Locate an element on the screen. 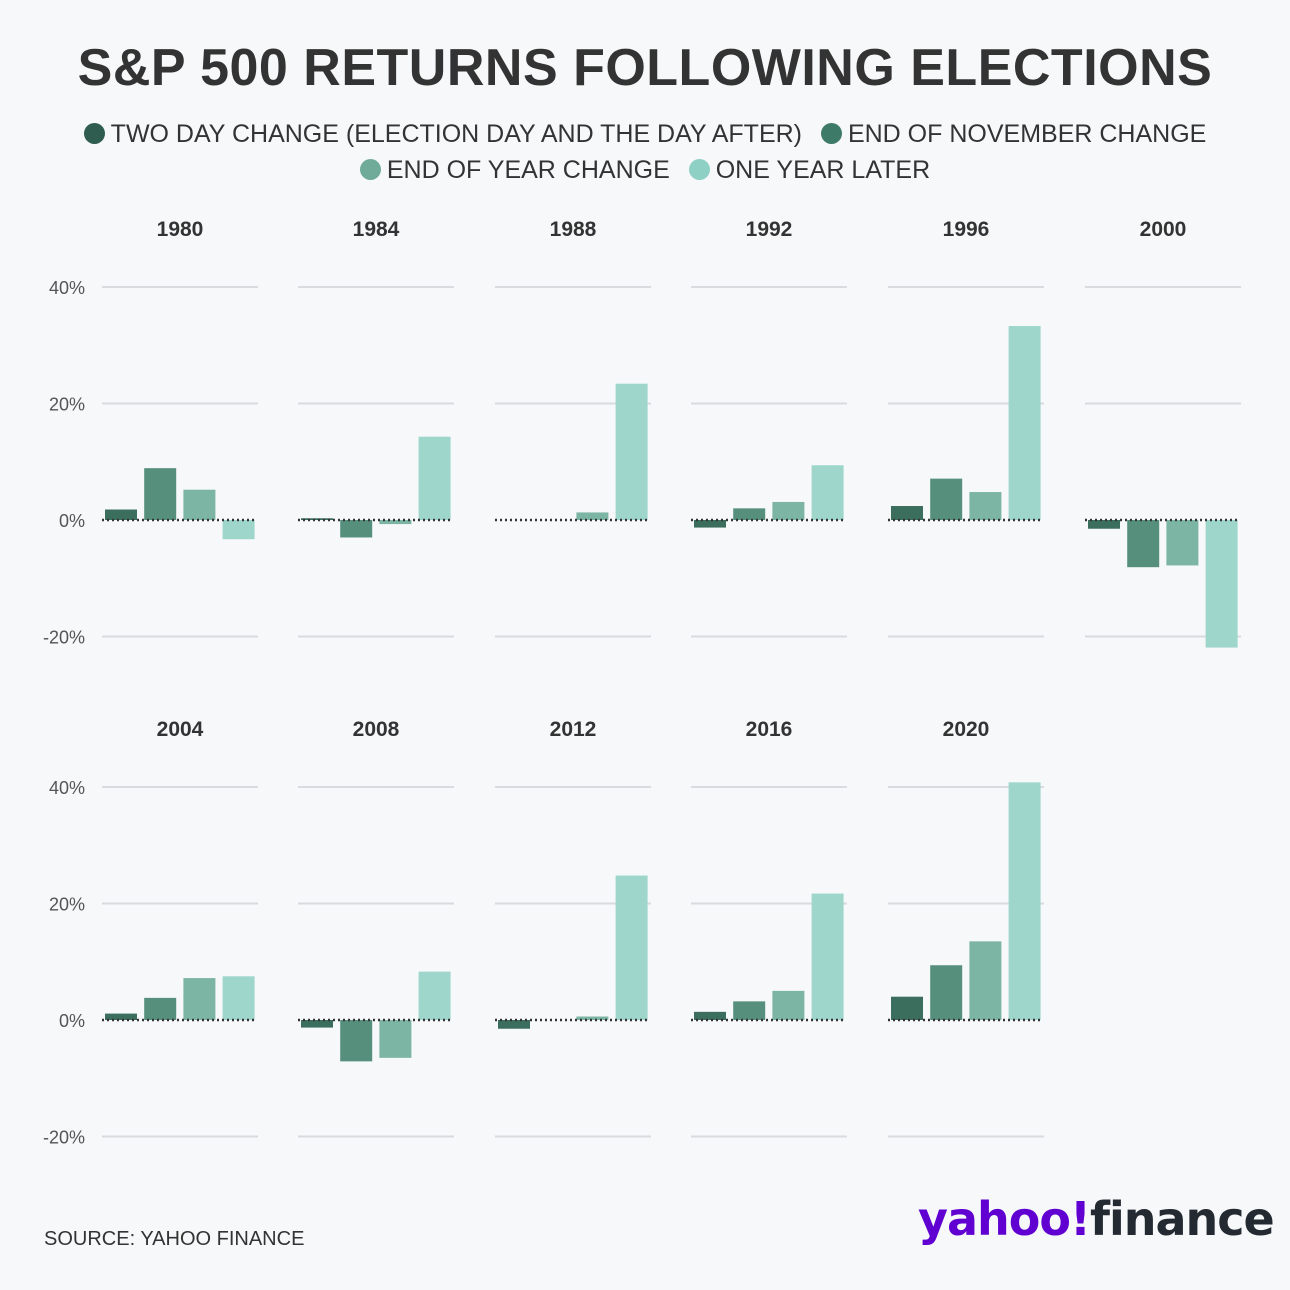  panel-year-label: 2012 is located at coordinates (573, 729).